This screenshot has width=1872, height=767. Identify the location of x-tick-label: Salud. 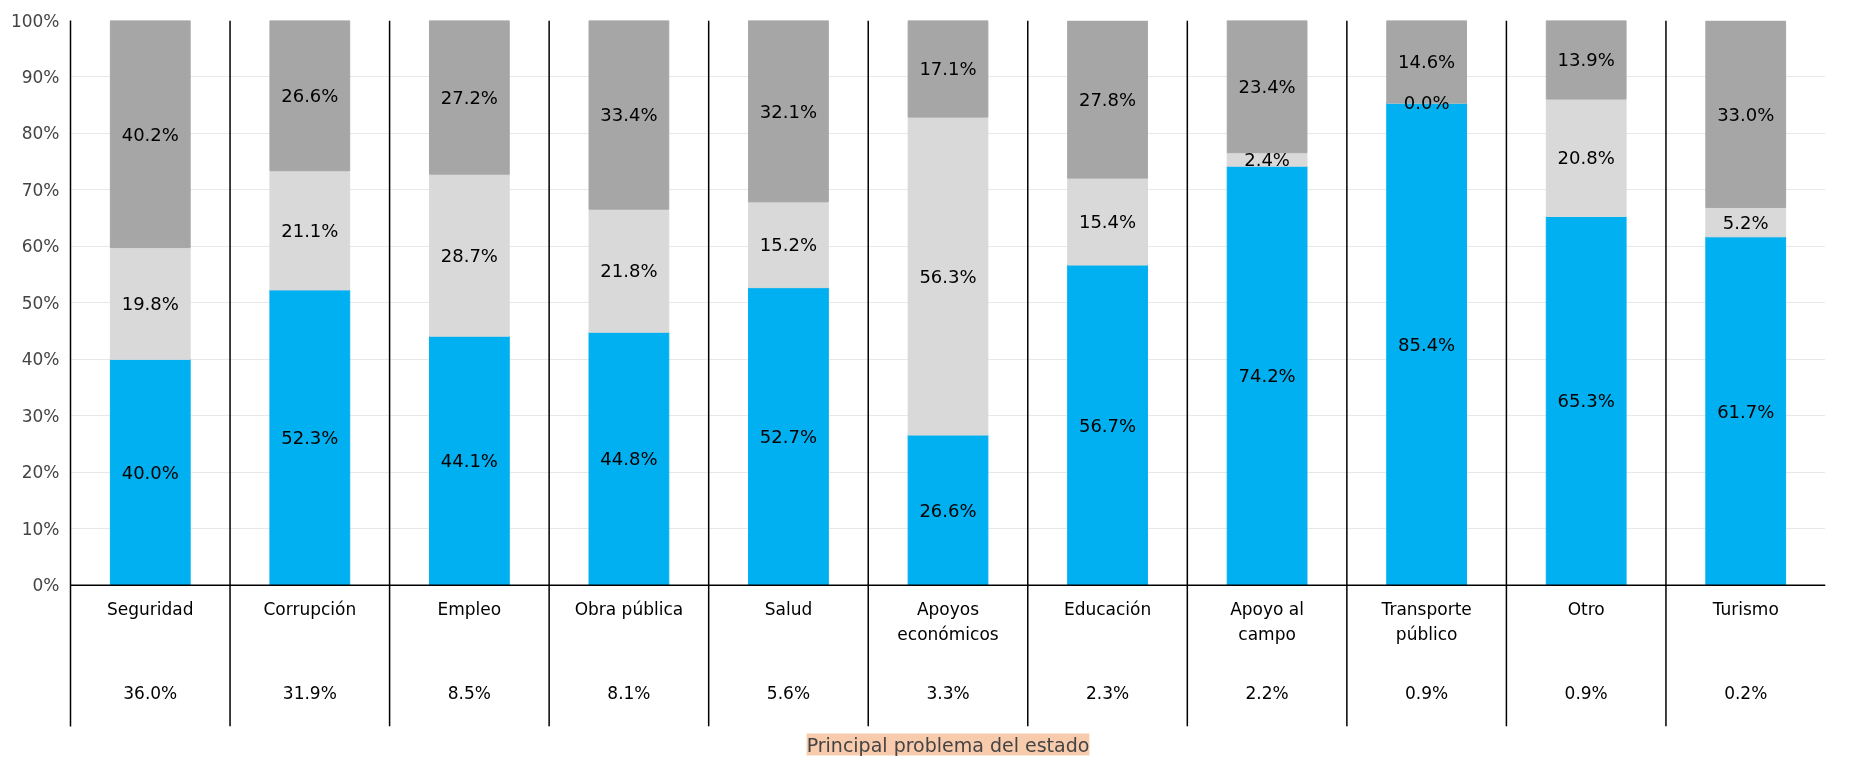
(788, 609).